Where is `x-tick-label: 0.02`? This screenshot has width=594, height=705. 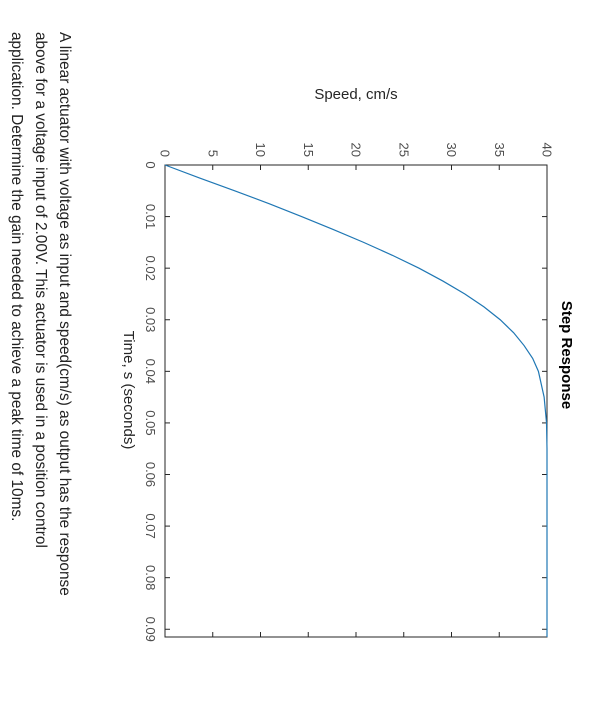
x-tick-label: 0.02 is located at coordinates (150, 268).